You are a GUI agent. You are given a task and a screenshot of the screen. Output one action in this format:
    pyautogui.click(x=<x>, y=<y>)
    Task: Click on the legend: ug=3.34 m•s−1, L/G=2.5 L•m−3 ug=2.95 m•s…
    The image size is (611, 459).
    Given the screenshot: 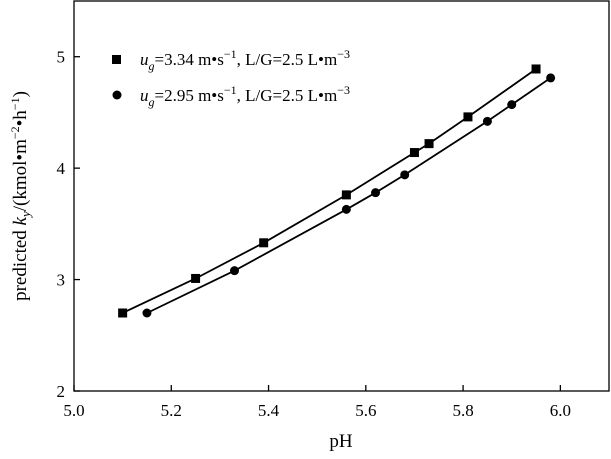 What is the action you would take?
    pyautogui.click(x=231, y=78)
    